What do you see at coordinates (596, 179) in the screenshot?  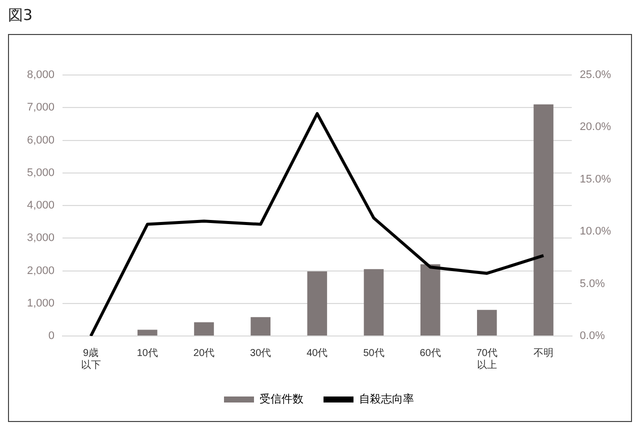 I see `y2-tick-label: 15.0%` at bounding box center [596, 179].